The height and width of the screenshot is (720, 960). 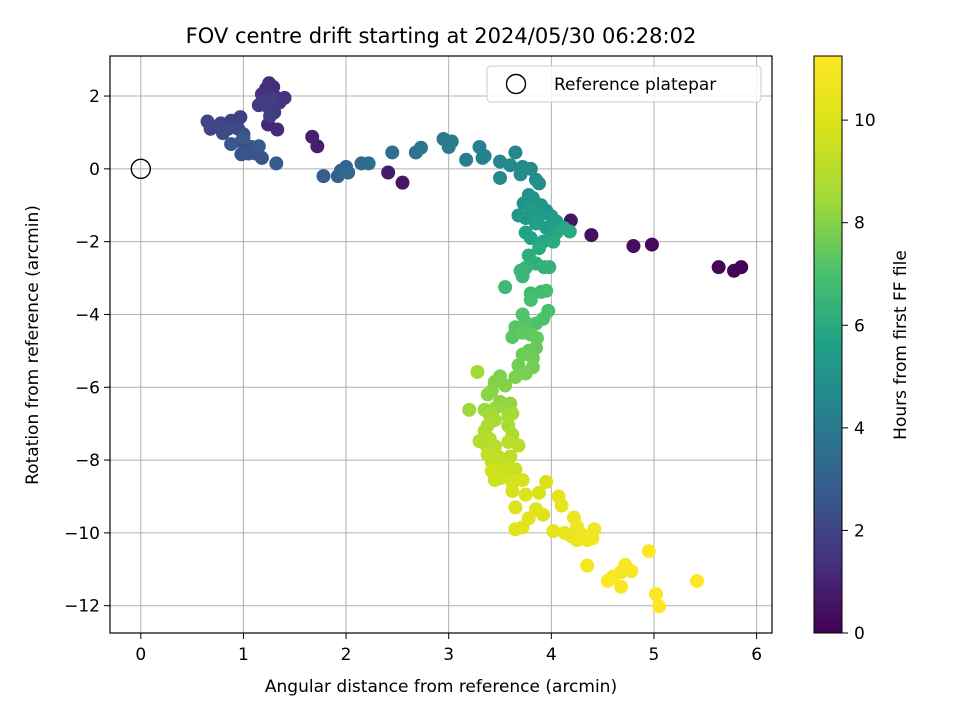 I want to click on y-tick-label: 0, so click(x=94, y=170).